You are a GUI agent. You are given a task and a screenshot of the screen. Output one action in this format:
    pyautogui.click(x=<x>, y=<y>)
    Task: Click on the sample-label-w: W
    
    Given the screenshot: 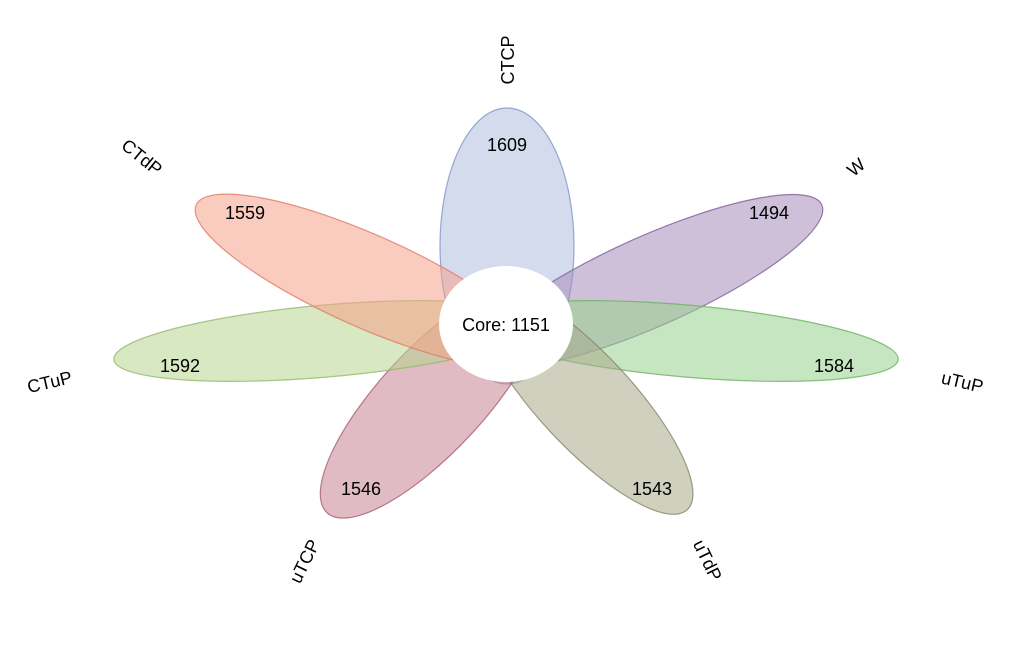 What is the action you would take?
    pyautogui.click(x=856, y=167)
    